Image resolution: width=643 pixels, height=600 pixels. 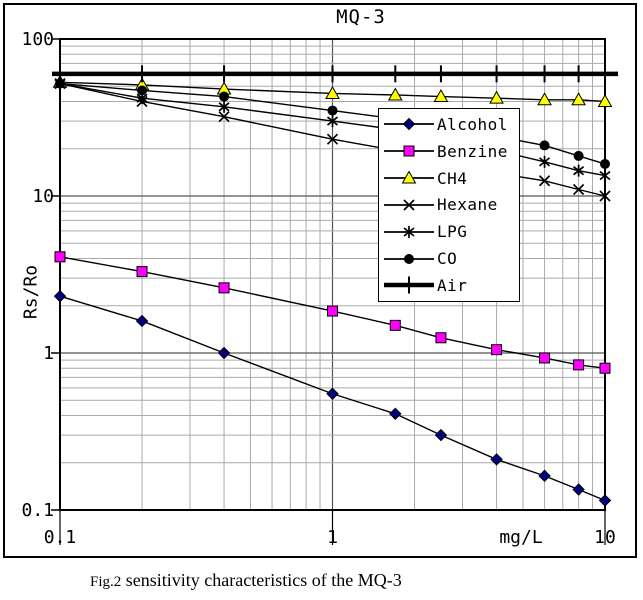 I want to click on y-tick-label: 0.1, so click(x=37, y=510).